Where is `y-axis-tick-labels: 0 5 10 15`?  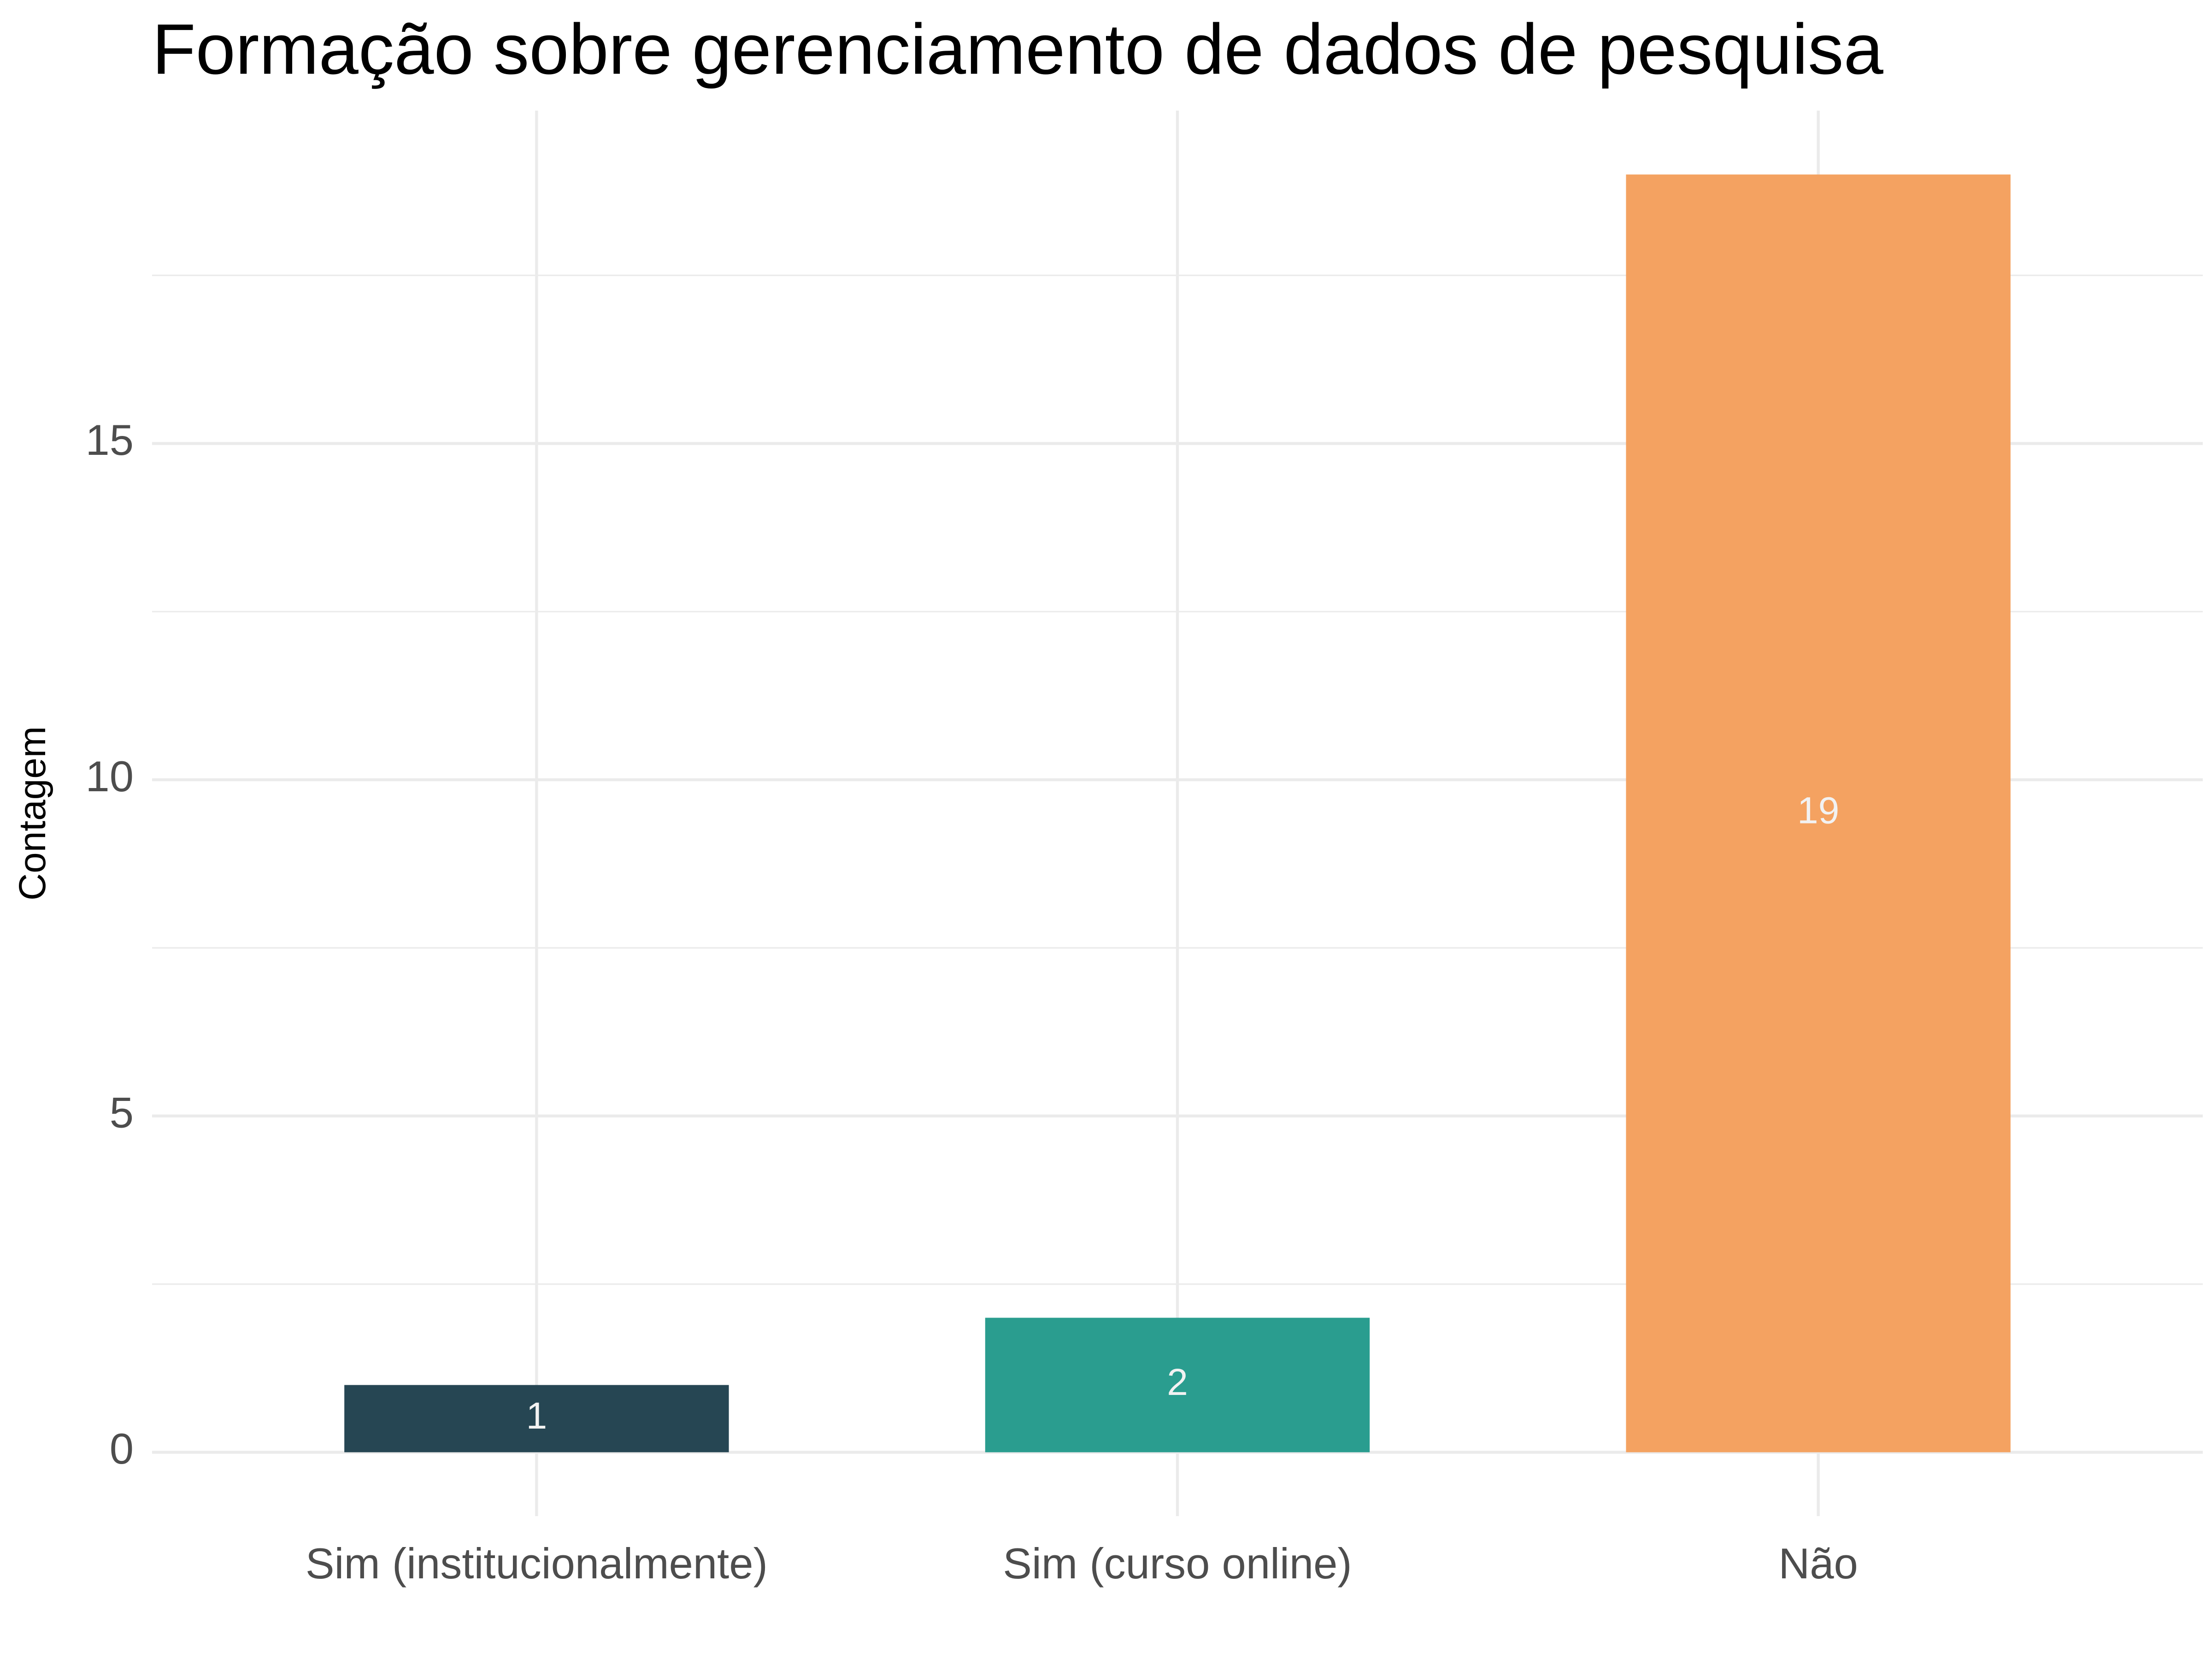
y-axis-tick-labels: 0 5 10 15 is located at coordinates (109, 944).